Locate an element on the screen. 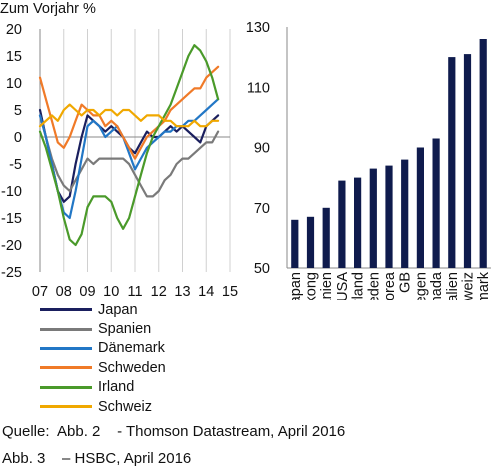 This screenshot has height=475, width=491. bar-chart-category-label: GB is located at coordinates (406, 282).